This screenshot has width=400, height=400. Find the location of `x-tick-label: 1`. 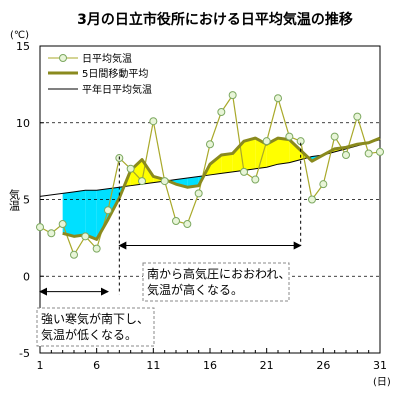

x-tick-label: 1 is located at coordinates (40, 365).